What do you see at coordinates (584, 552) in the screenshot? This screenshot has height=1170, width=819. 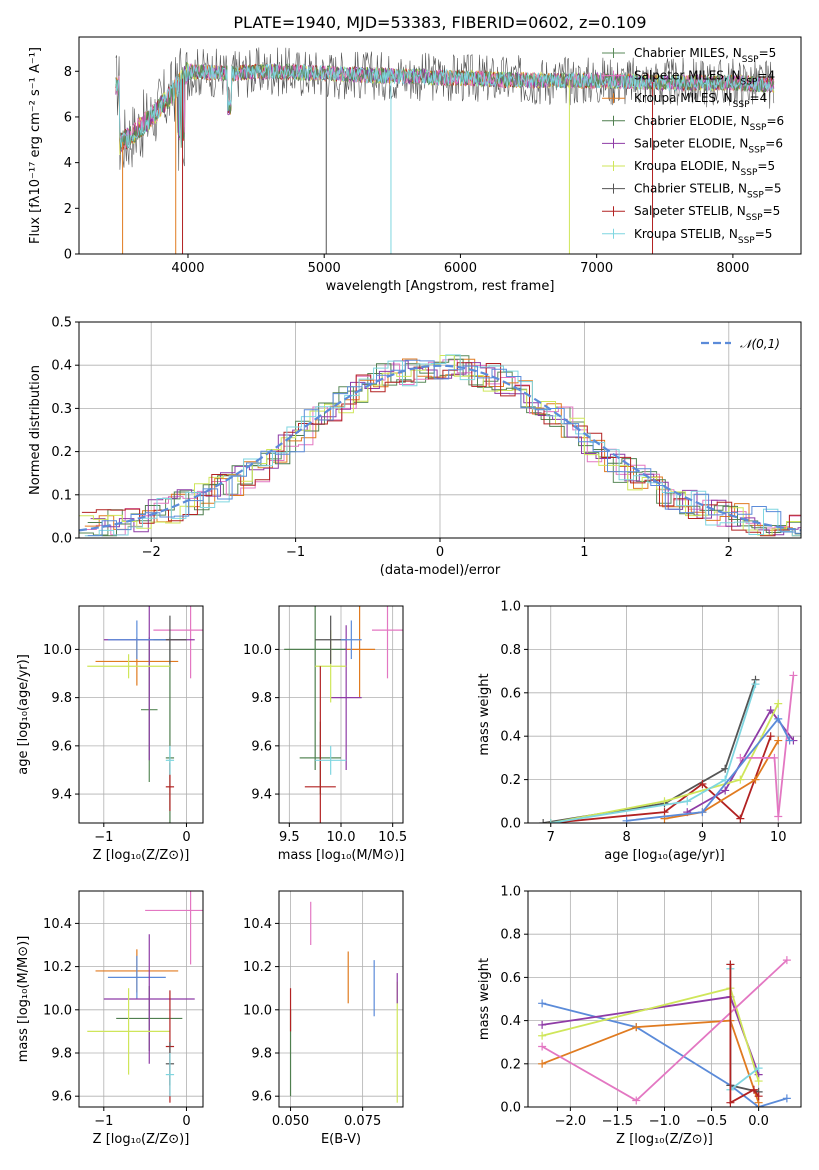 I see `x-tick-label: 1` at bounding box center [584, 552].